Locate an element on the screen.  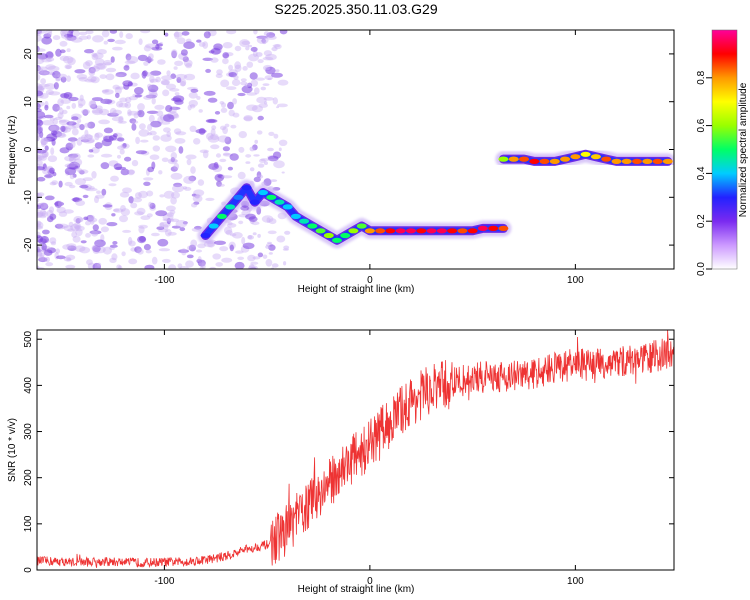
chart-title: S225.2025.350.11.03.G29 is located at coordinates (355, 9).